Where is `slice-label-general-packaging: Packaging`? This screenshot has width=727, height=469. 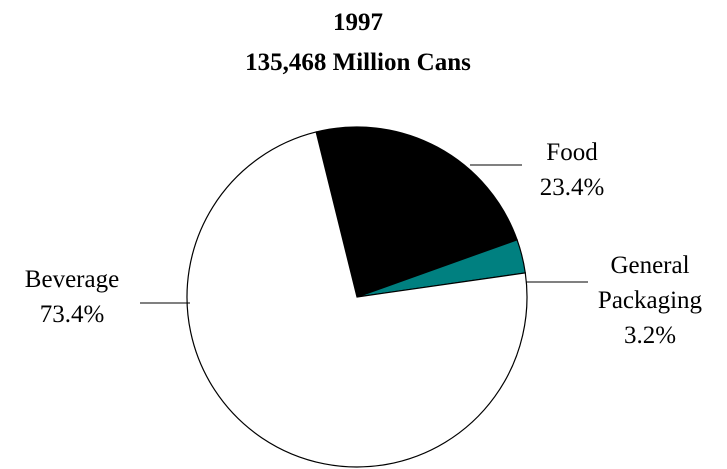 slice-label-general-packaging: Packaging is located at coordinates (650, 300).